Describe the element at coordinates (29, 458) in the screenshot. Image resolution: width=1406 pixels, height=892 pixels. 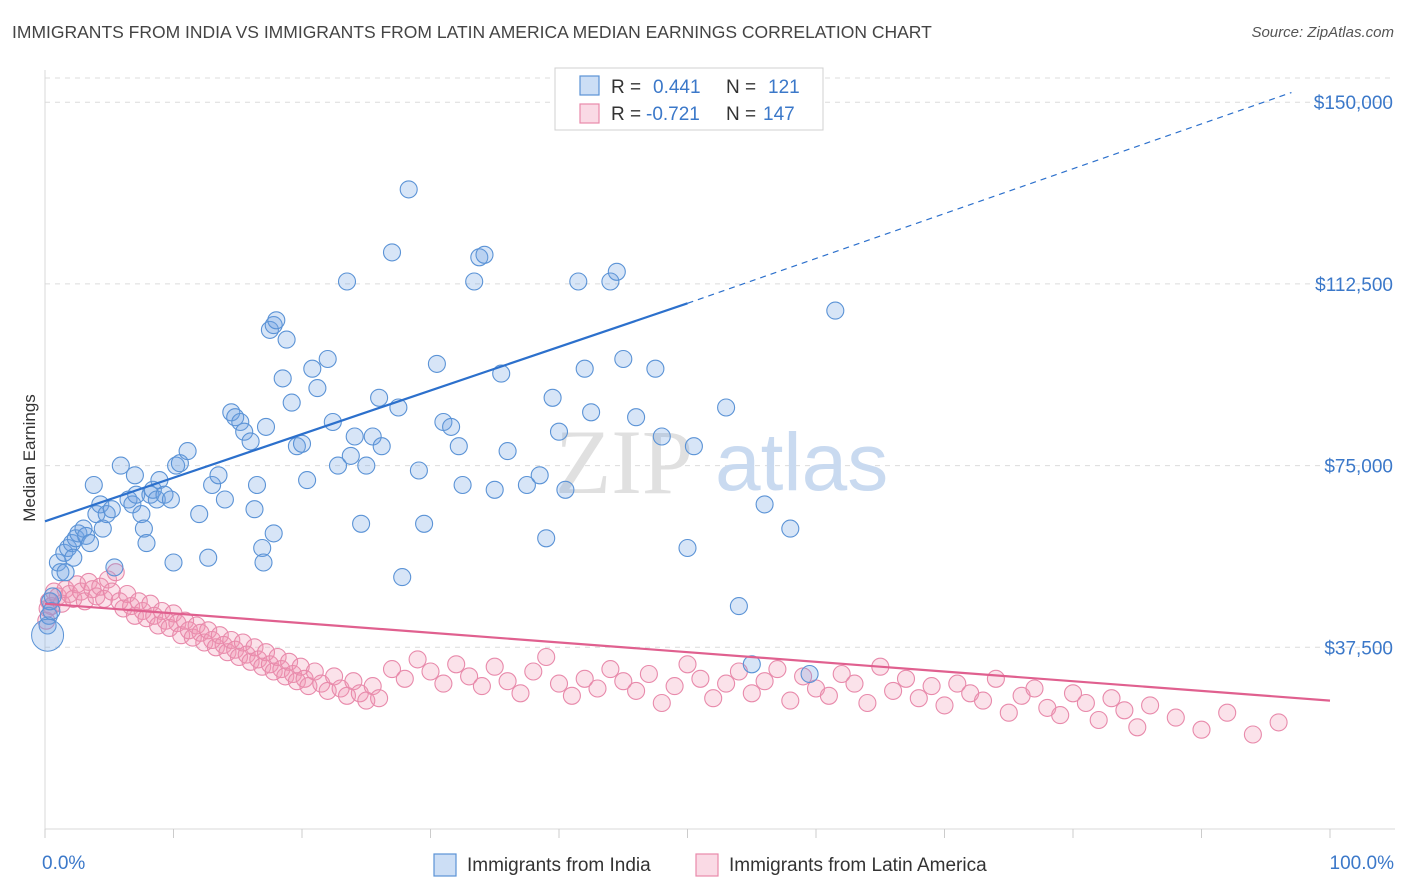
I see `y-axis-title: Median Earnings` at that location.